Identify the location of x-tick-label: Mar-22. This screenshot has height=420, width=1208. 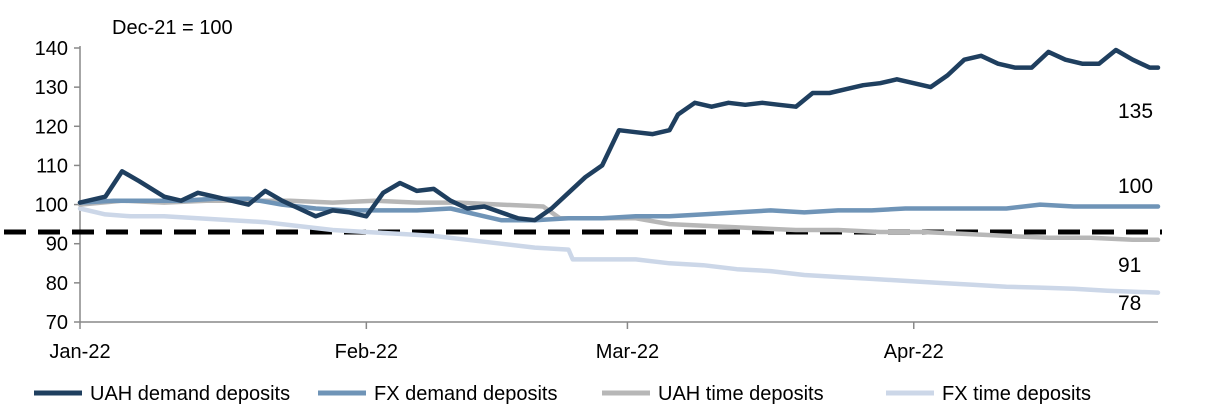
(627, 352).